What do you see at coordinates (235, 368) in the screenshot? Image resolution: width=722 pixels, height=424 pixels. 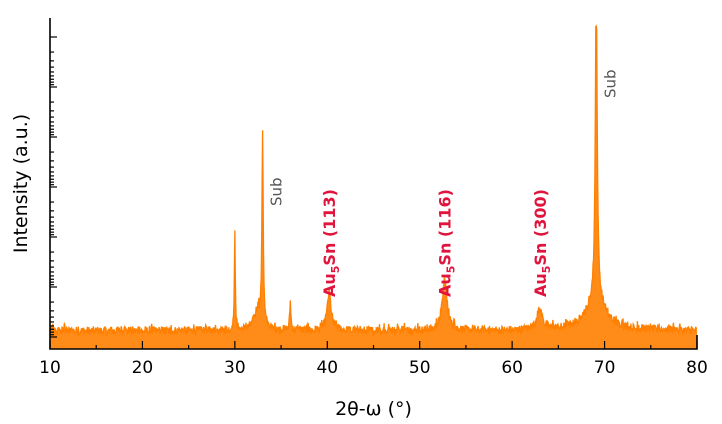 I see `x-tick-label: 30` at bounding box center [235, 368].